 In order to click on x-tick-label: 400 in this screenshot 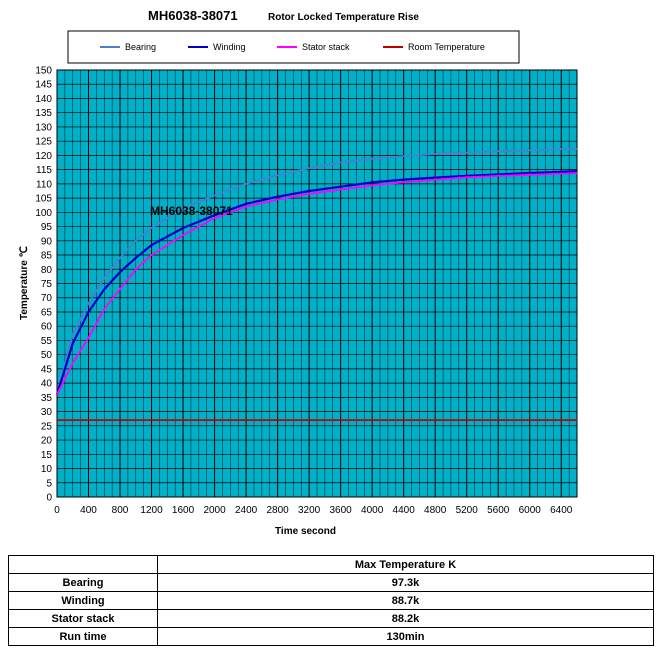, I will do `click(88, 510)`.